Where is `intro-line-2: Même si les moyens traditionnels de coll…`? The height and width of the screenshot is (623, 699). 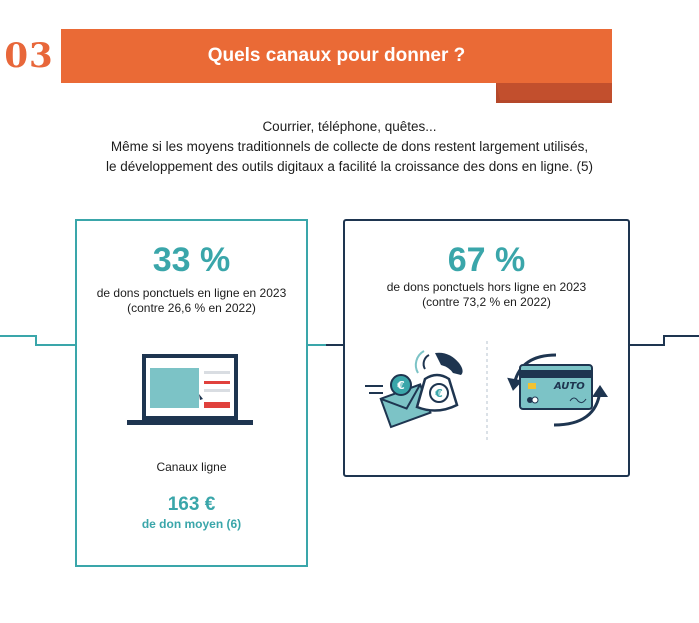
intro-line-2: Même si les moyens traditionnels de coll… is located at coordinates (349, 146).